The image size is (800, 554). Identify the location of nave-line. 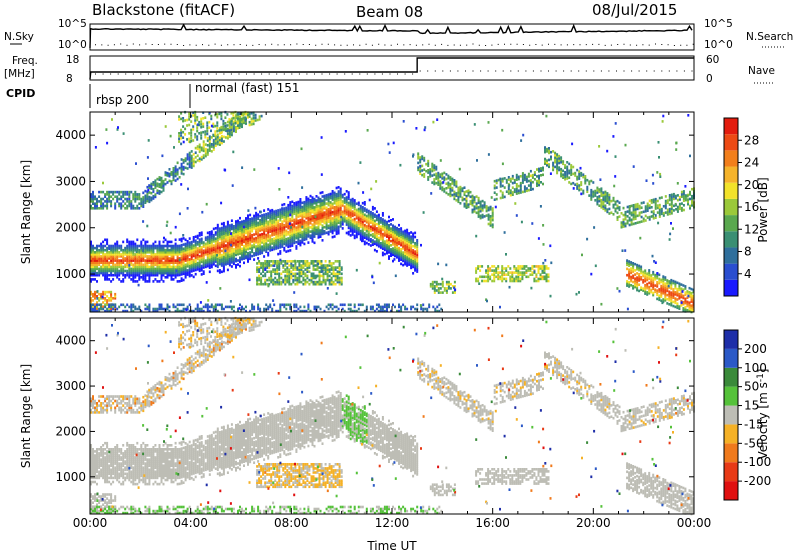
(394, 72).